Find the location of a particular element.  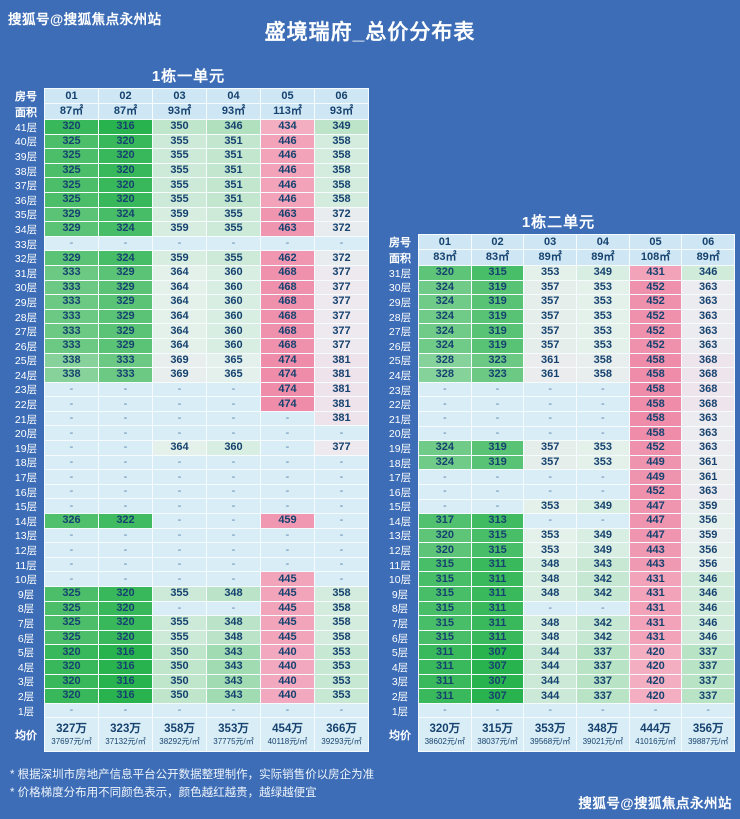

column-header-cell: 05 is located at coordinates (288, 96).